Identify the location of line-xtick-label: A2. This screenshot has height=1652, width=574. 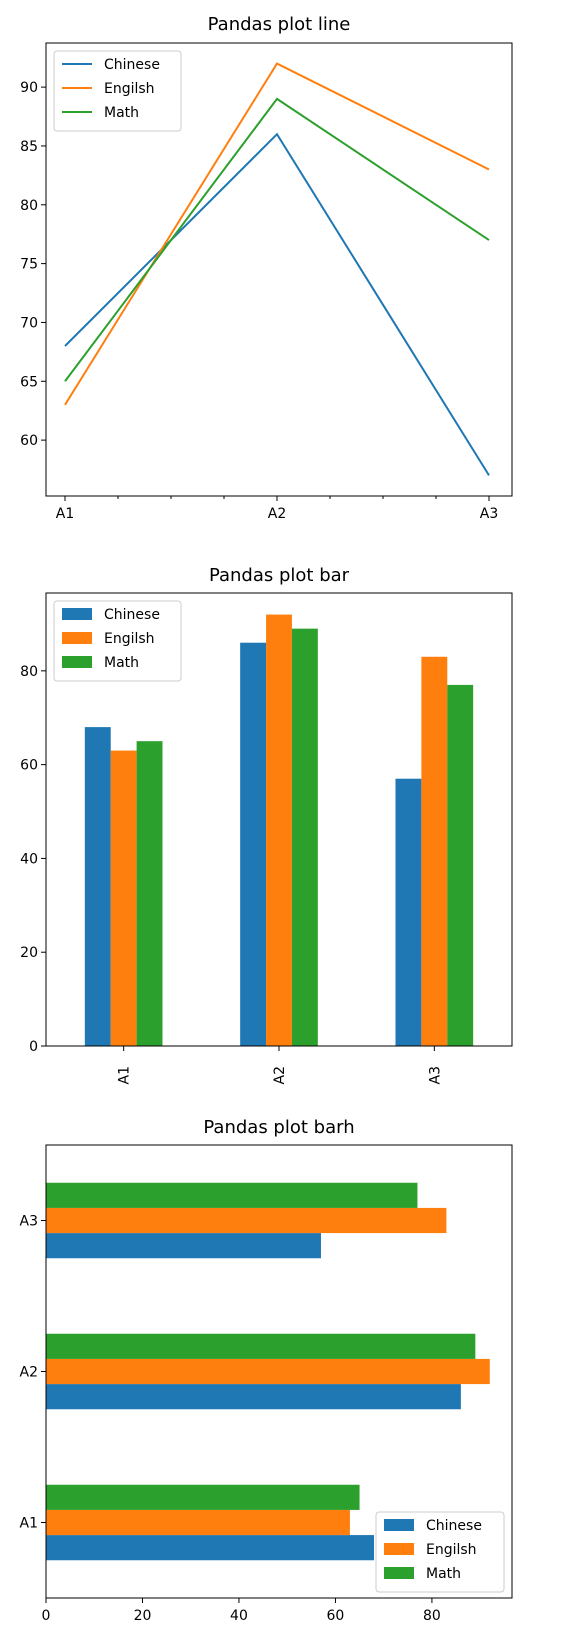
(277, 514).